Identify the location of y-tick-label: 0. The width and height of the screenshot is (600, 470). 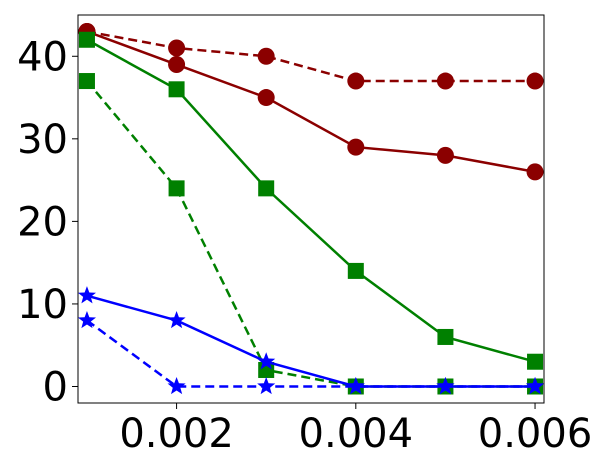
(55, 387).